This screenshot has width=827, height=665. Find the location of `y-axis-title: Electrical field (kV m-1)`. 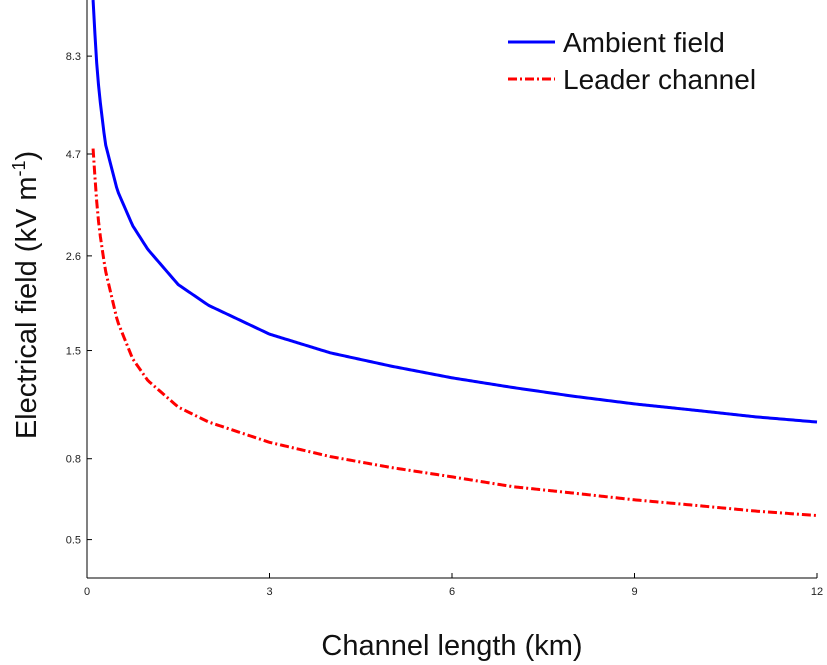

y-axis-title: Electrical field (kV m-1) is located at coordinates (26, 295).